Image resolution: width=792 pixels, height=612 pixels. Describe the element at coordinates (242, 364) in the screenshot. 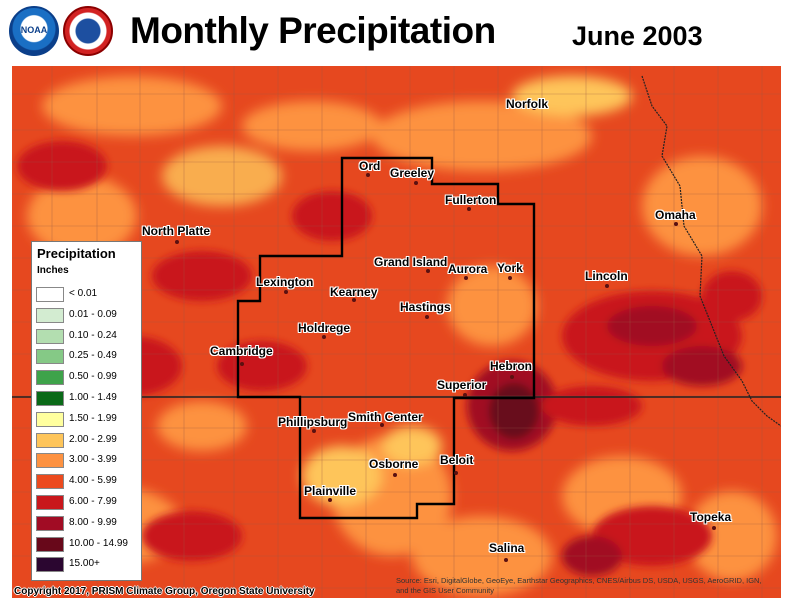

I see `city-dot-cambridge` at that location.